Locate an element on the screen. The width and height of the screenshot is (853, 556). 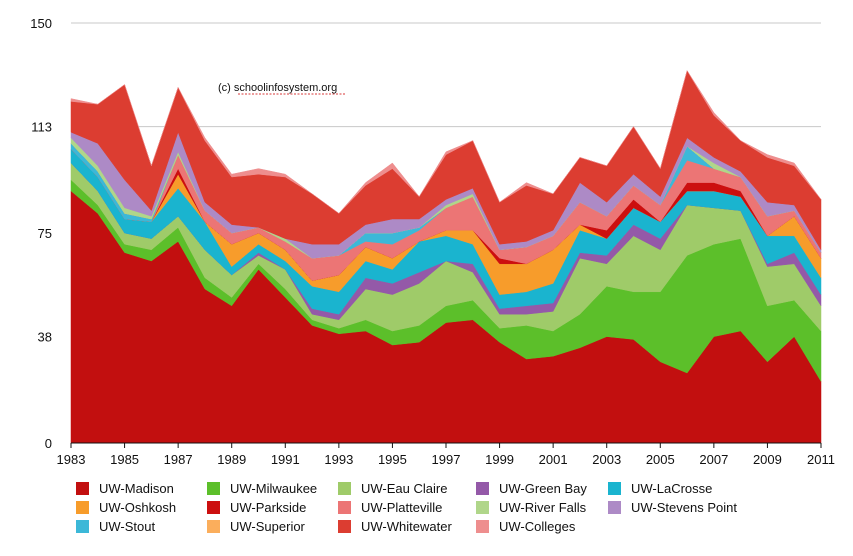
legend-label: UW-Green Bay is located at coordinates (543, 488).